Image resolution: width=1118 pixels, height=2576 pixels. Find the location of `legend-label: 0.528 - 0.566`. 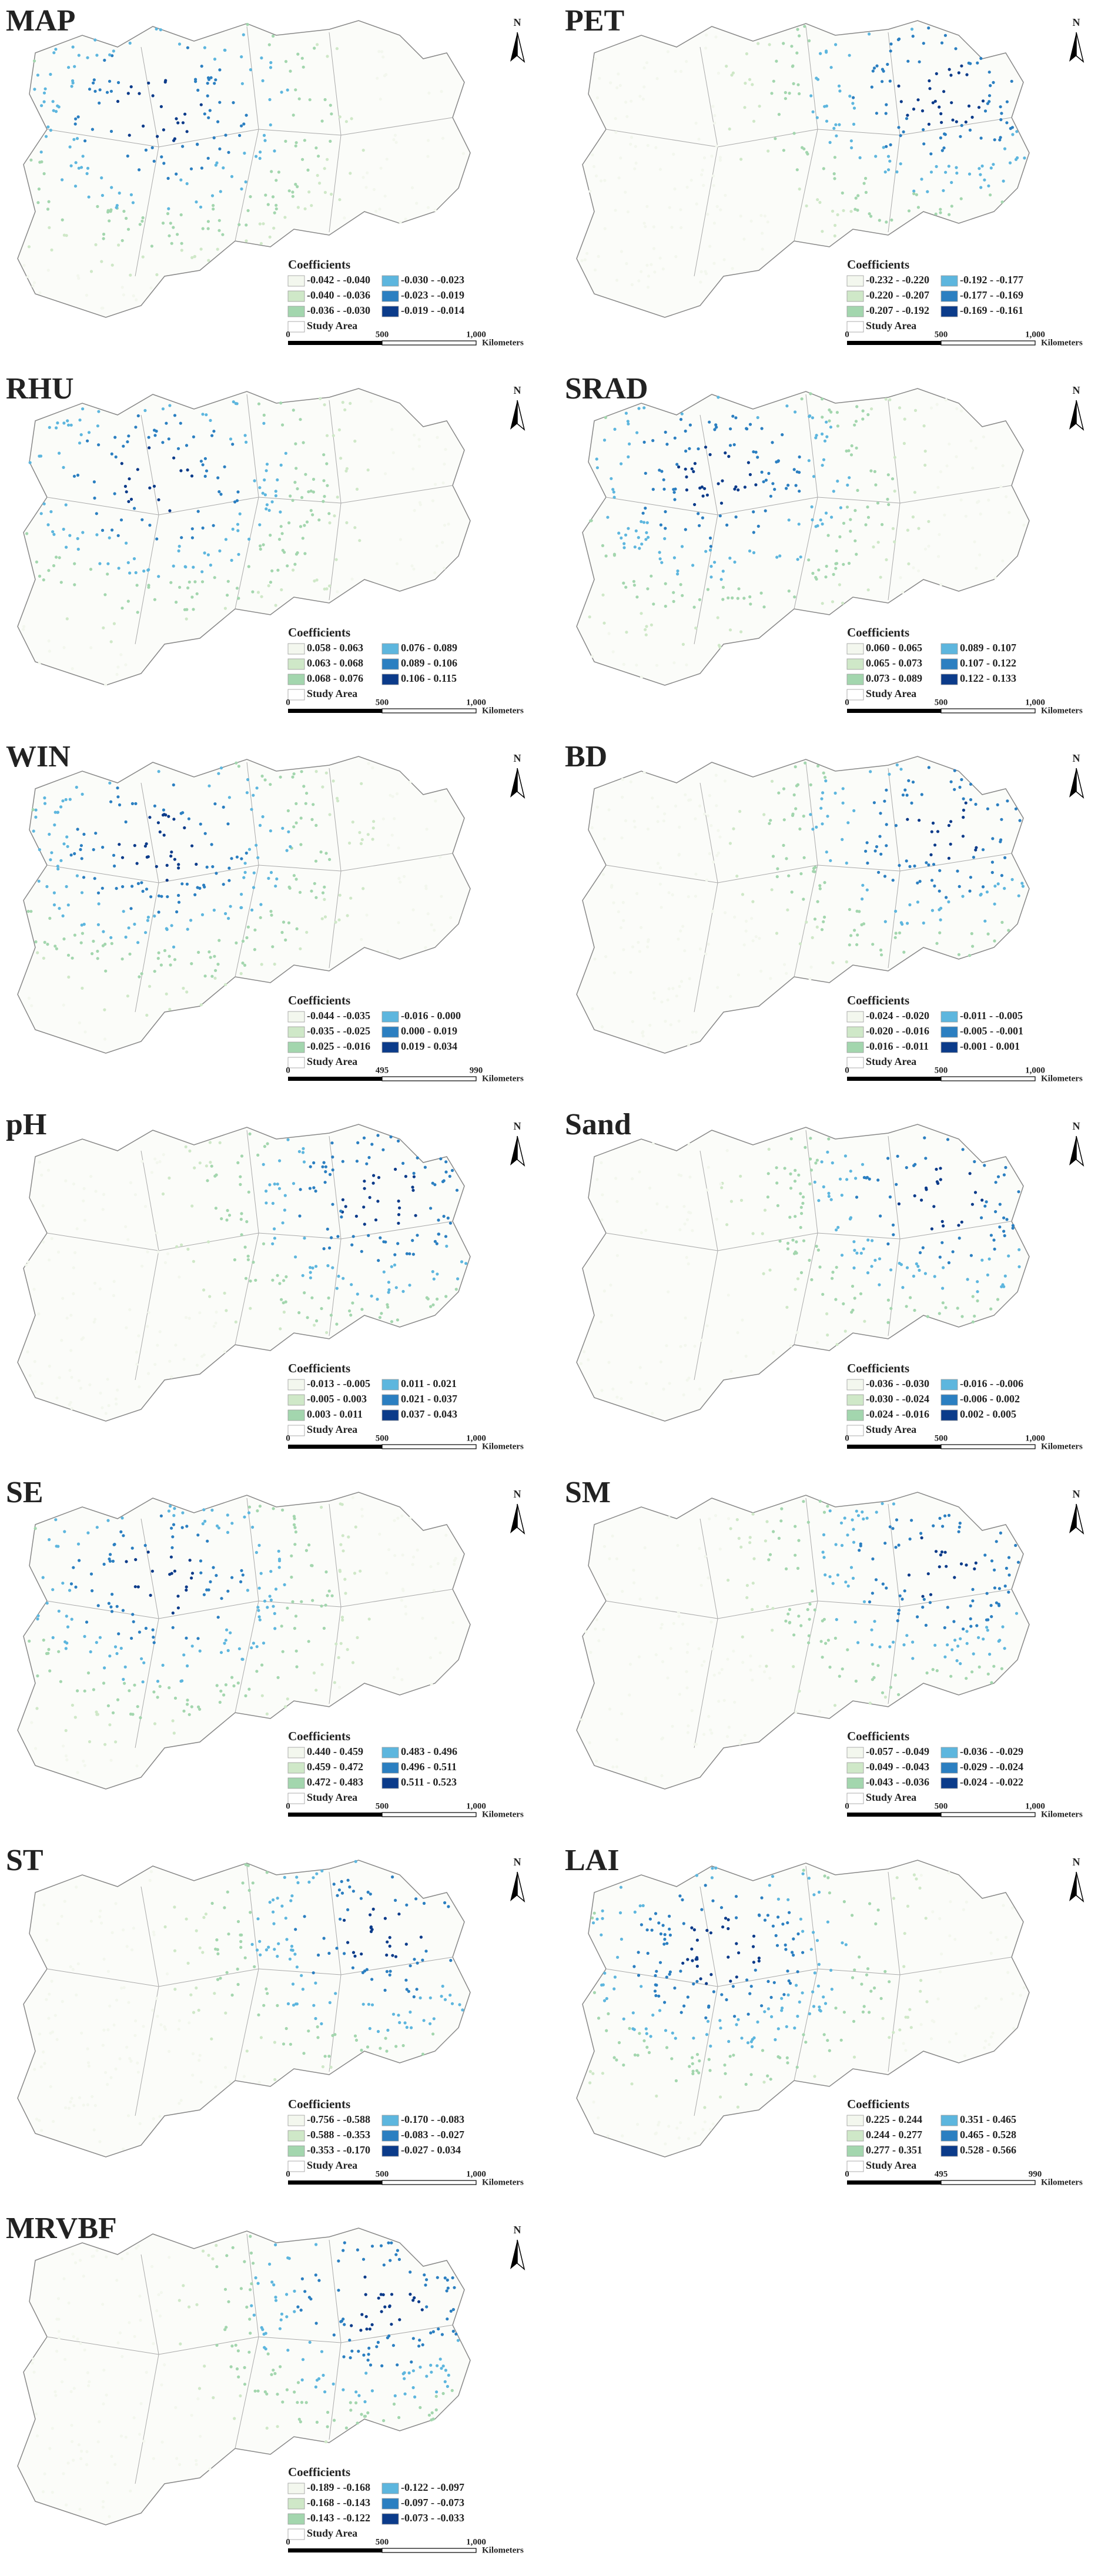

legend-label: 0.528 - 0.566 is located at coordinates (988, 2150).